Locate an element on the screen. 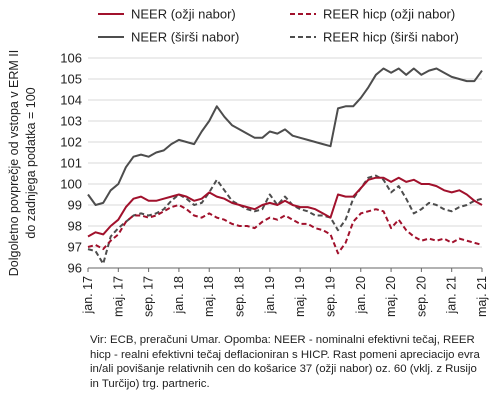  x-tick-label: sep. 19 is located at coordinates (330, 296).